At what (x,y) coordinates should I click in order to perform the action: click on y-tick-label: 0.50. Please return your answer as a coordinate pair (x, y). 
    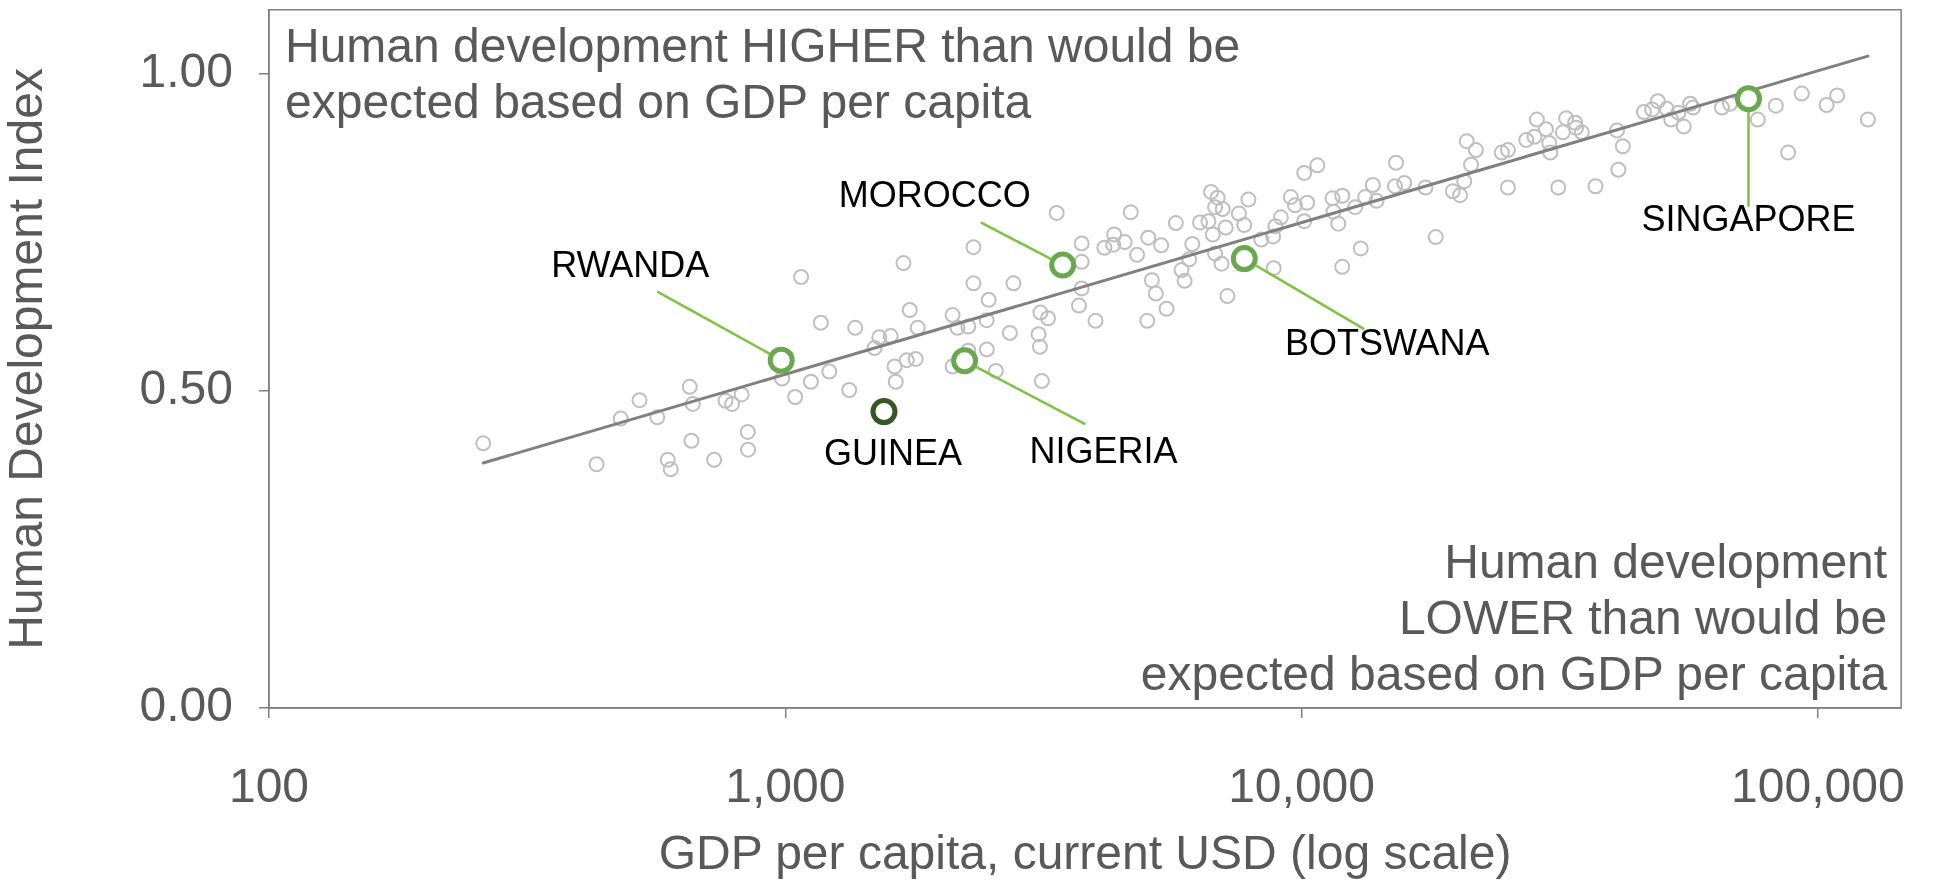
    Looking at the image, I should click on (186, 387).